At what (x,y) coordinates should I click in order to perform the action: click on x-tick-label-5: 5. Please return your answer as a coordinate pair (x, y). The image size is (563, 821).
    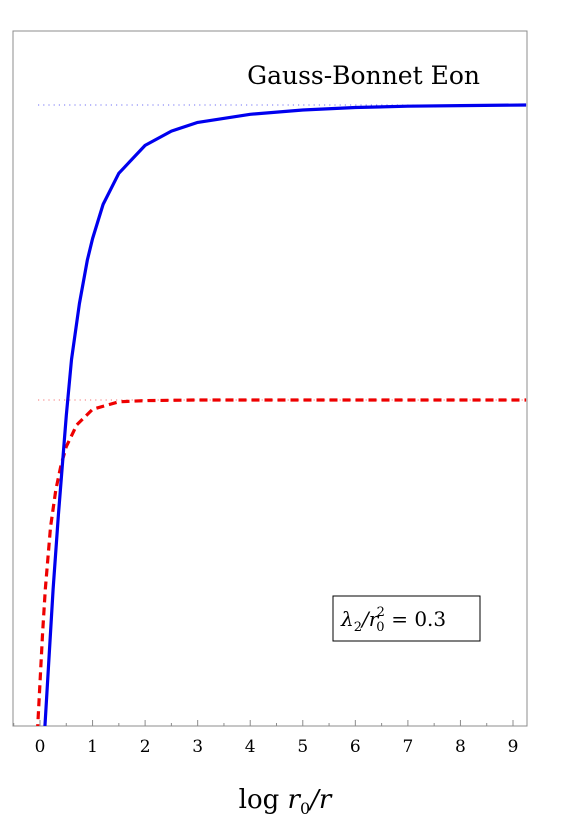
    Looking at the image, I should click on (302, 747).